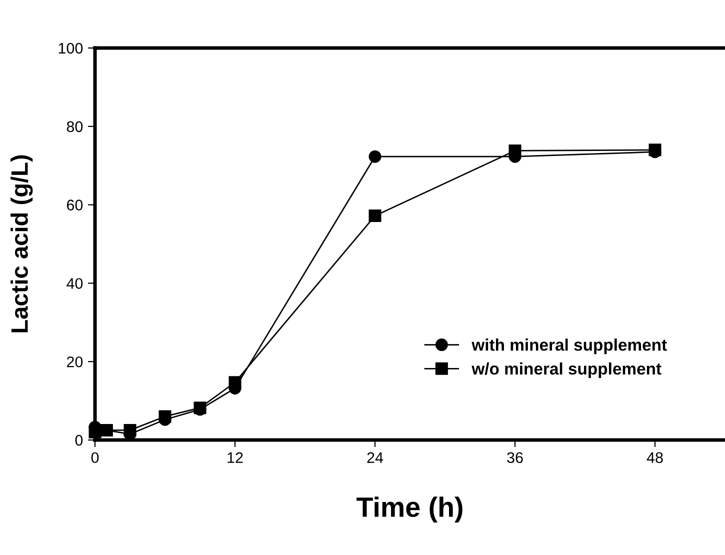  I want to click on x-tick-label: 12, so click(235, 457).